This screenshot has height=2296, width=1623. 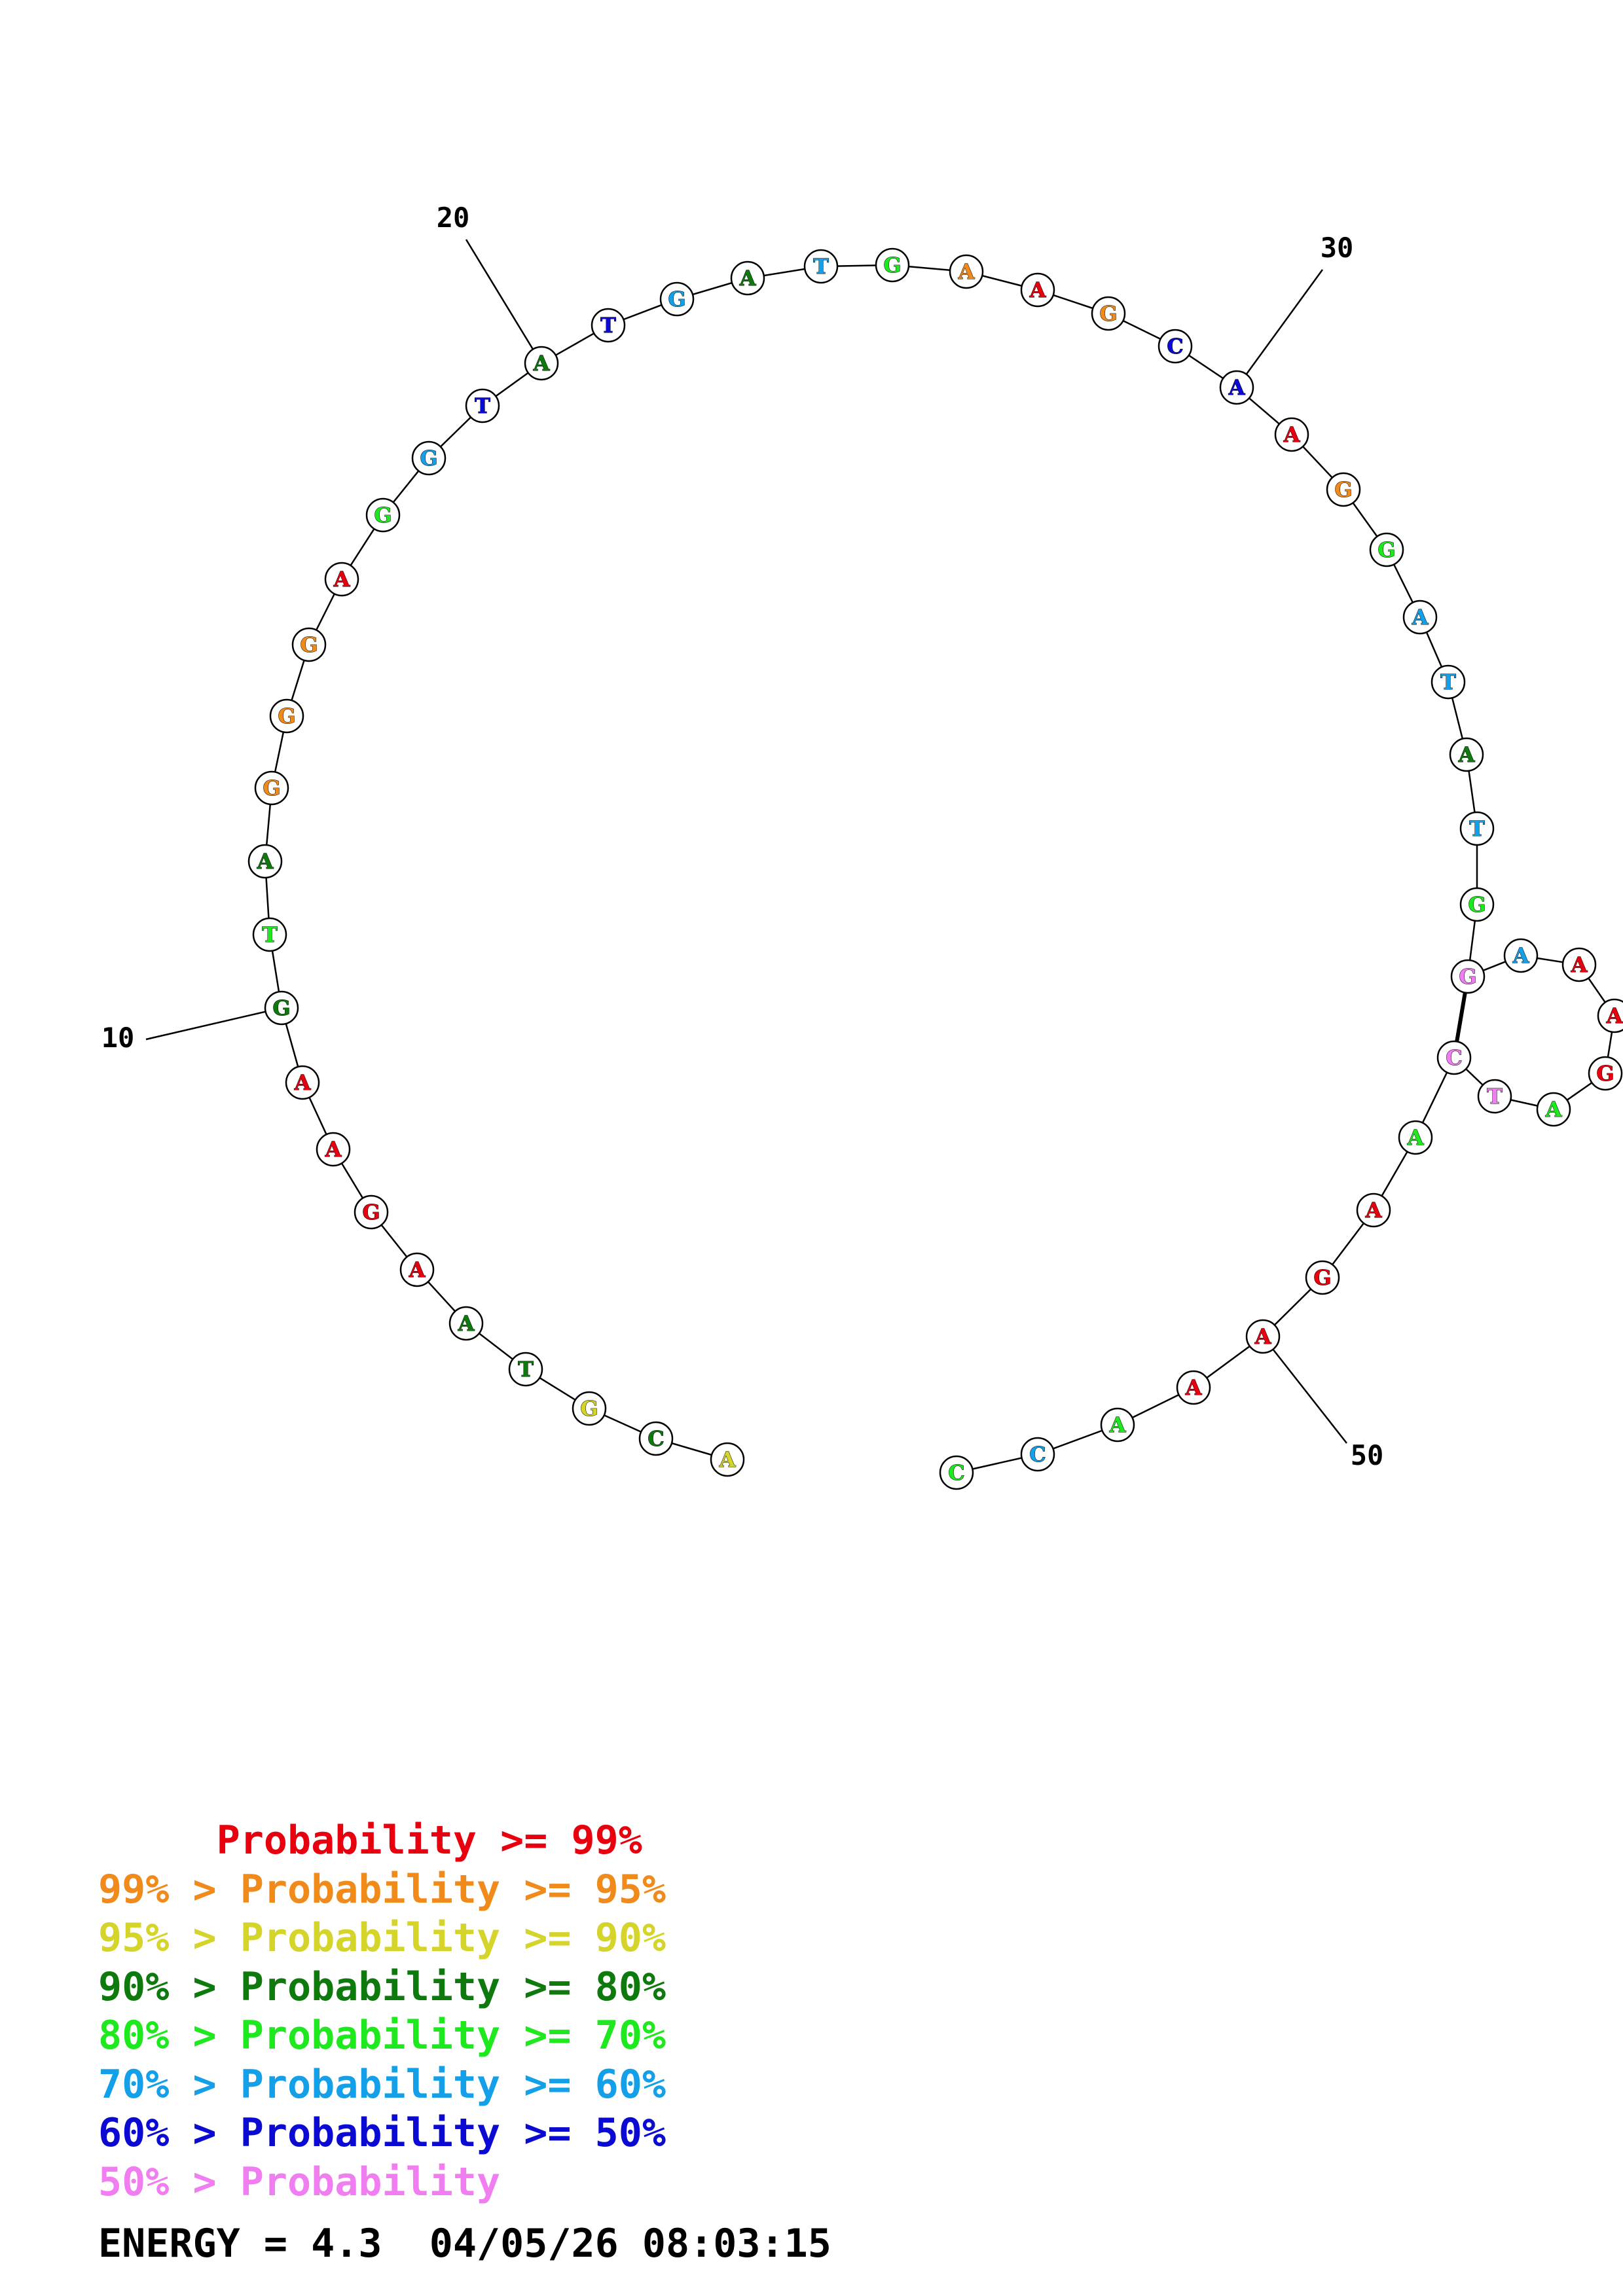 What do you see at coordinates (382, 1987) in the screenshot?
I see `legend-entry: 90% > Probability >= 80%` at bounding box center [382, 1987].